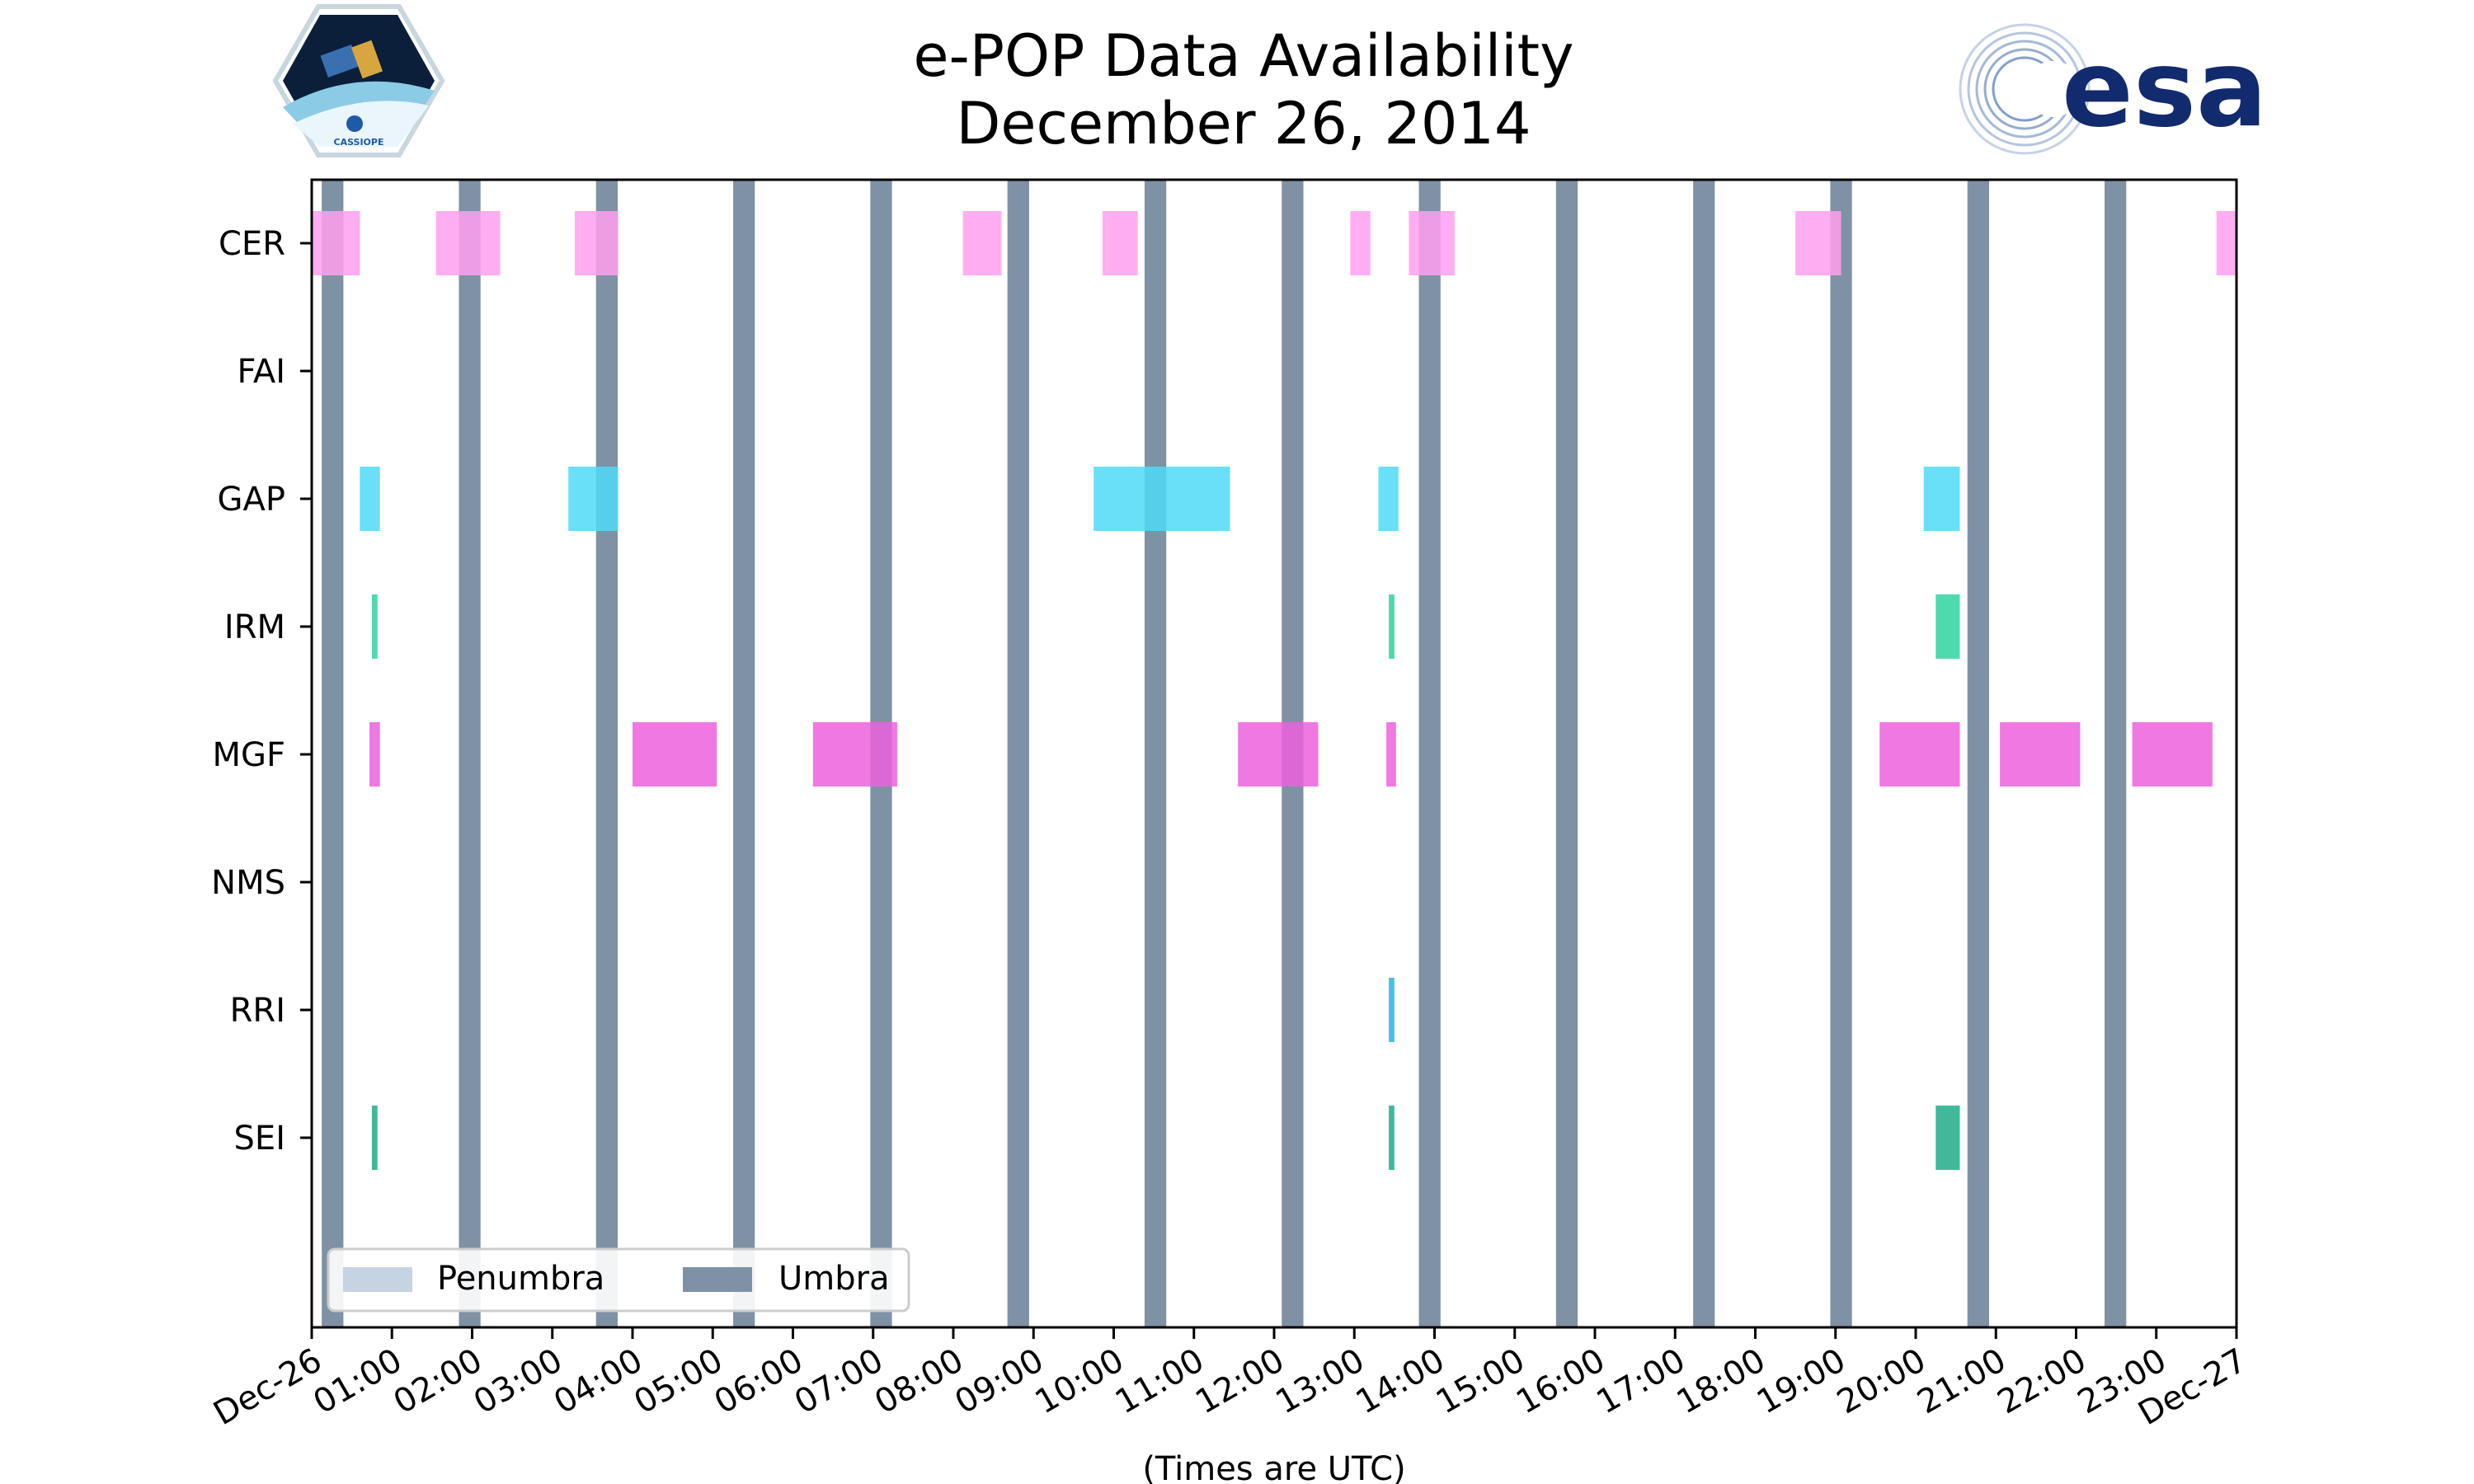 This screenshot has height=1484, width=2474. What do you see at coordinates (839, 1381) in the screenshot?
I see `x-tick-label-7: 07:00` at bounding box center [839, 1381].